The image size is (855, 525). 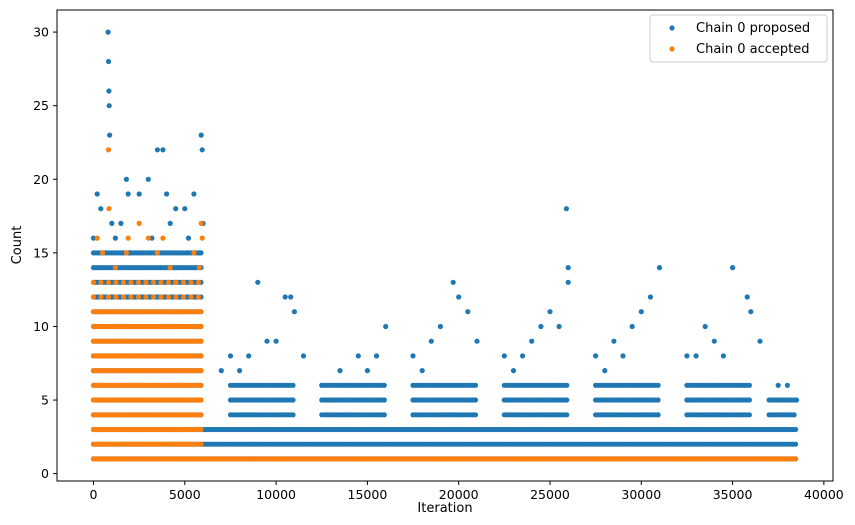 What do you see at coordinates (94, 494) in the screenshot?
I see `x-tick-label: 0` at bounding box center [94, 494].